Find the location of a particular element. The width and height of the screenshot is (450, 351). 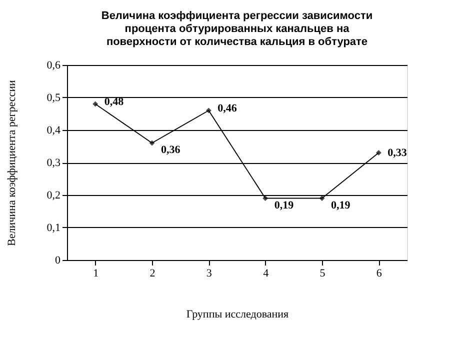

y-tick-label: 0 is located at coordinates (58, 260).